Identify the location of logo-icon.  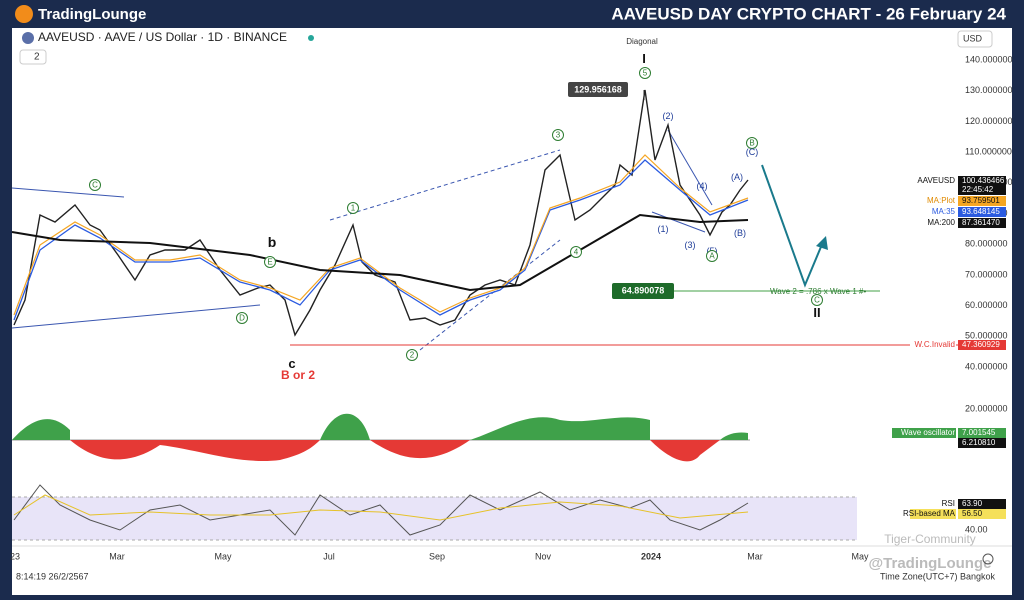
(24, 14).